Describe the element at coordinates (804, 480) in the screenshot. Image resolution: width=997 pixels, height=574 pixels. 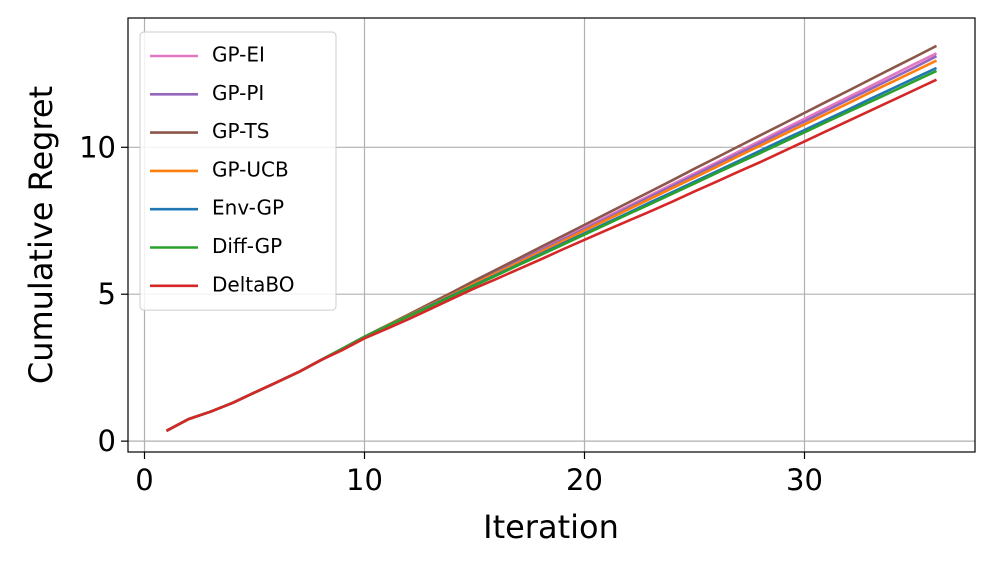
I see `x-tick-label: 30` at that location.